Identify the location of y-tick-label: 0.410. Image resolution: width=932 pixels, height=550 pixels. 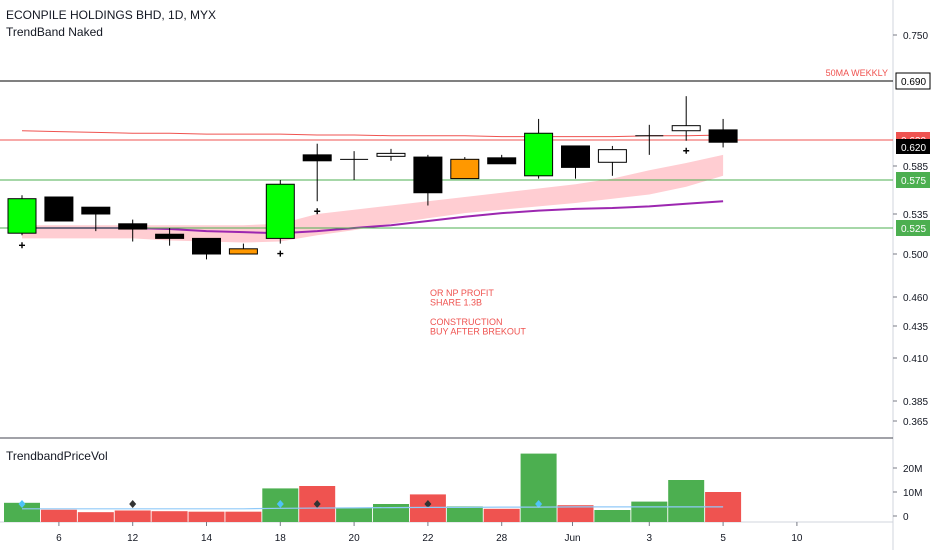
(915, 359).